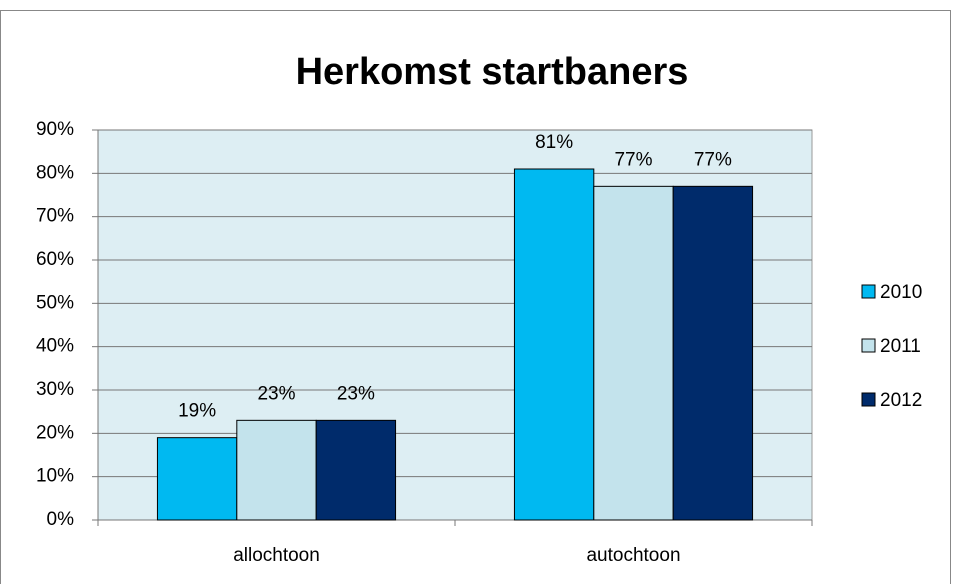 Image resolution: width=962 pixels, height=584 pixels. What do you see at coordinates (55, 432) in the screenshot?
I see `y-tick-label: 20%` at bounding box center [55, 432].